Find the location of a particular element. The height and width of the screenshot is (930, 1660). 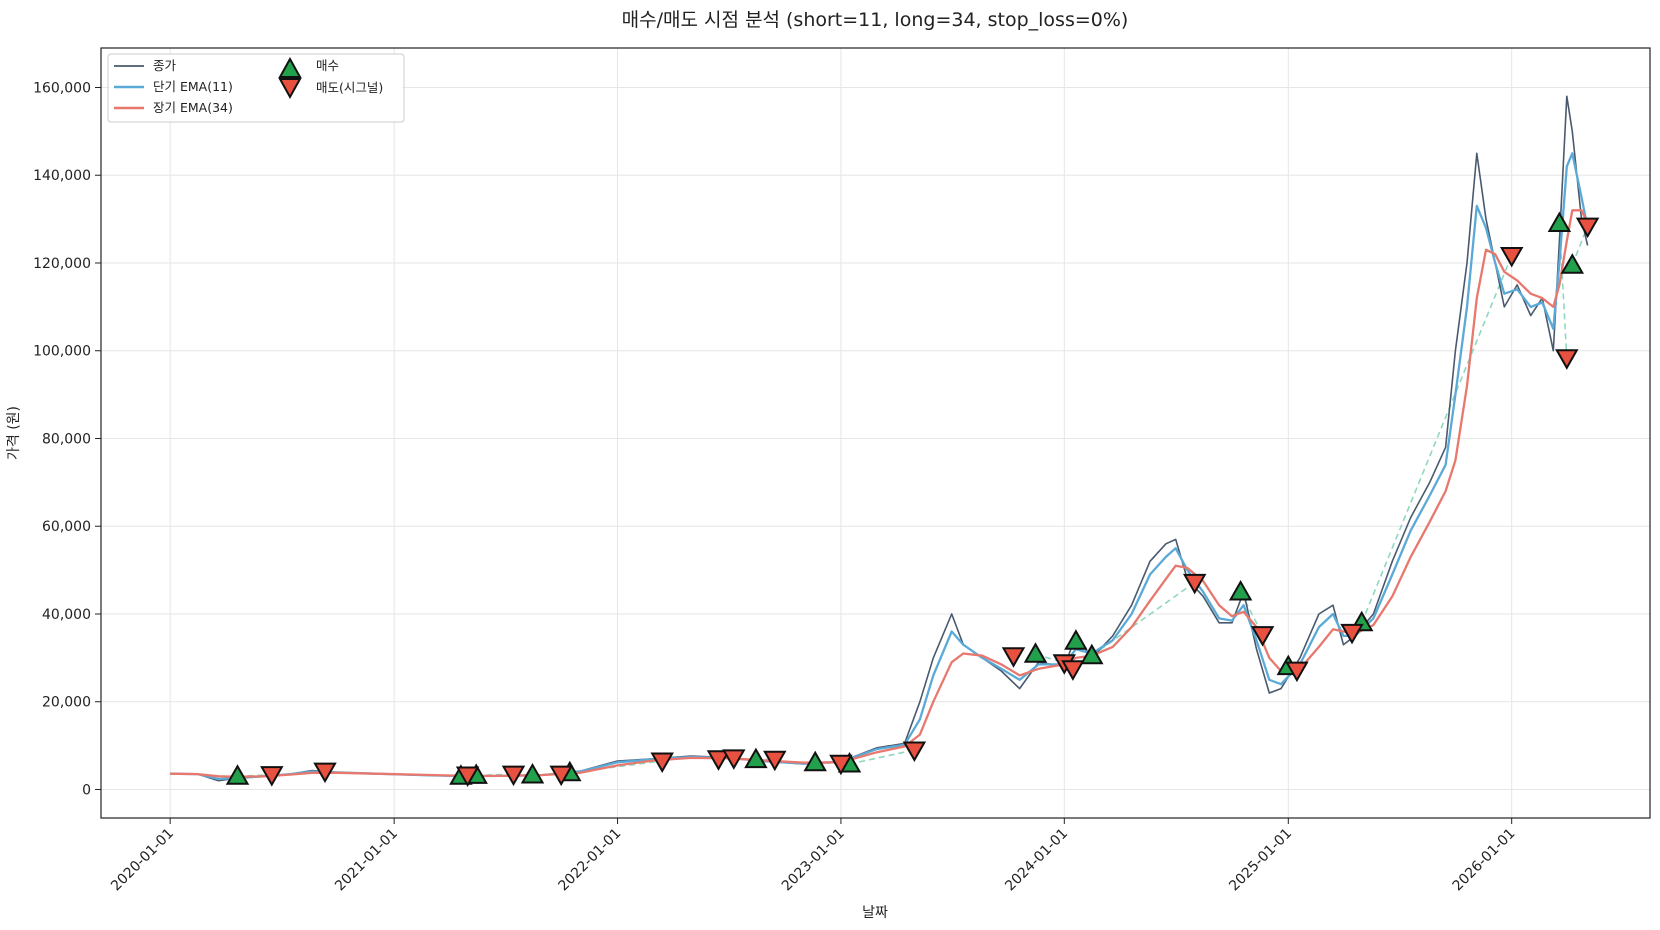

x-tick-label: 2024-01-01 is located at coordinates (1036, 860).